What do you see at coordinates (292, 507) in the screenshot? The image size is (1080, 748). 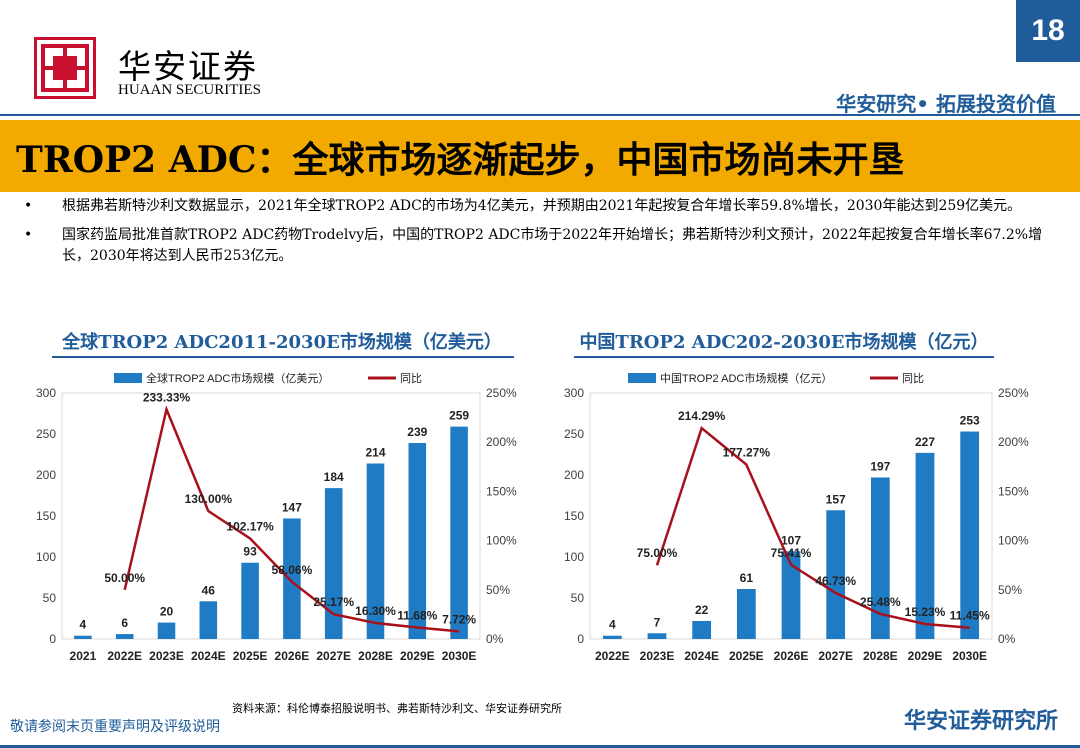 I see `bar-value-label: 147` at bounding box center [292, 507].